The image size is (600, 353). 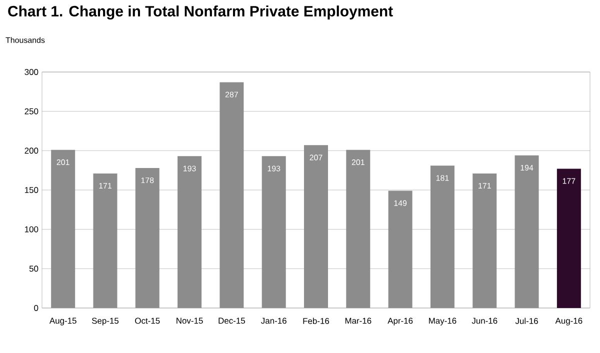 What do you see at coordinates (31, 190) in the screenshot?
I see `y-tick-label: 150` at bounding box center [31, 190].